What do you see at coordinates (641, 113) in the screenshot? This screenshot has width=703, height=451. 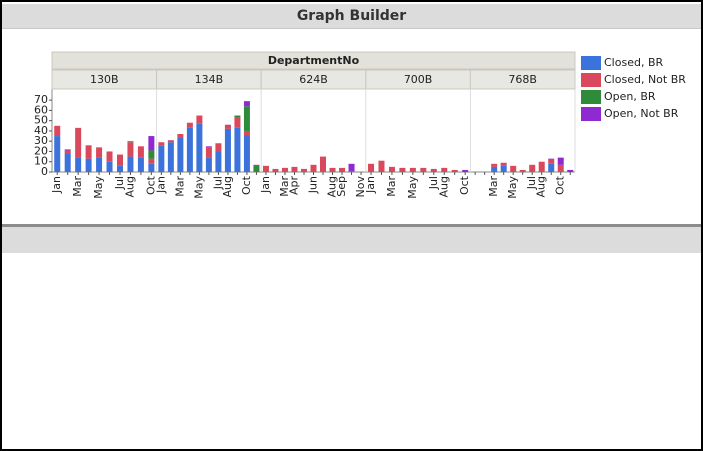 I see `legend-label: Open, Not BR` at bounding box center [641, 113].